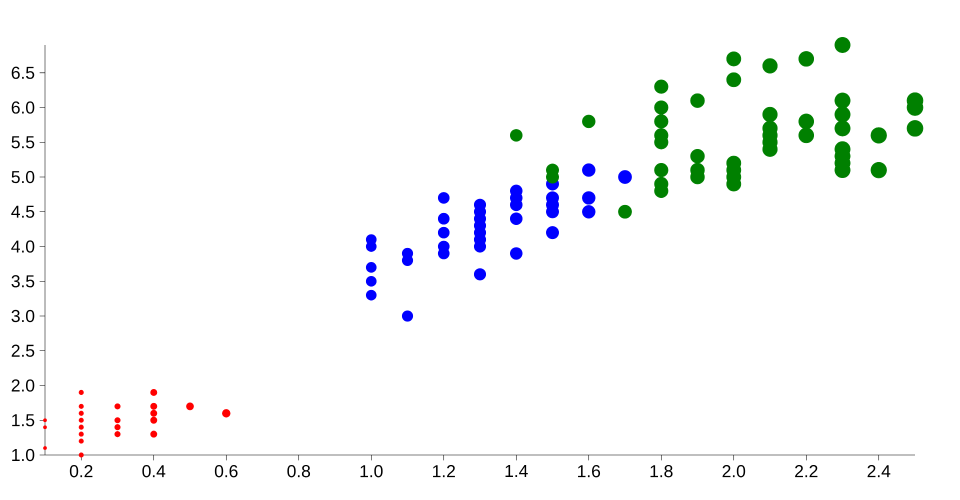 This screenshot has width=960, height=500. I want to click on x-tick-label: 0.2, so click(81, 471).